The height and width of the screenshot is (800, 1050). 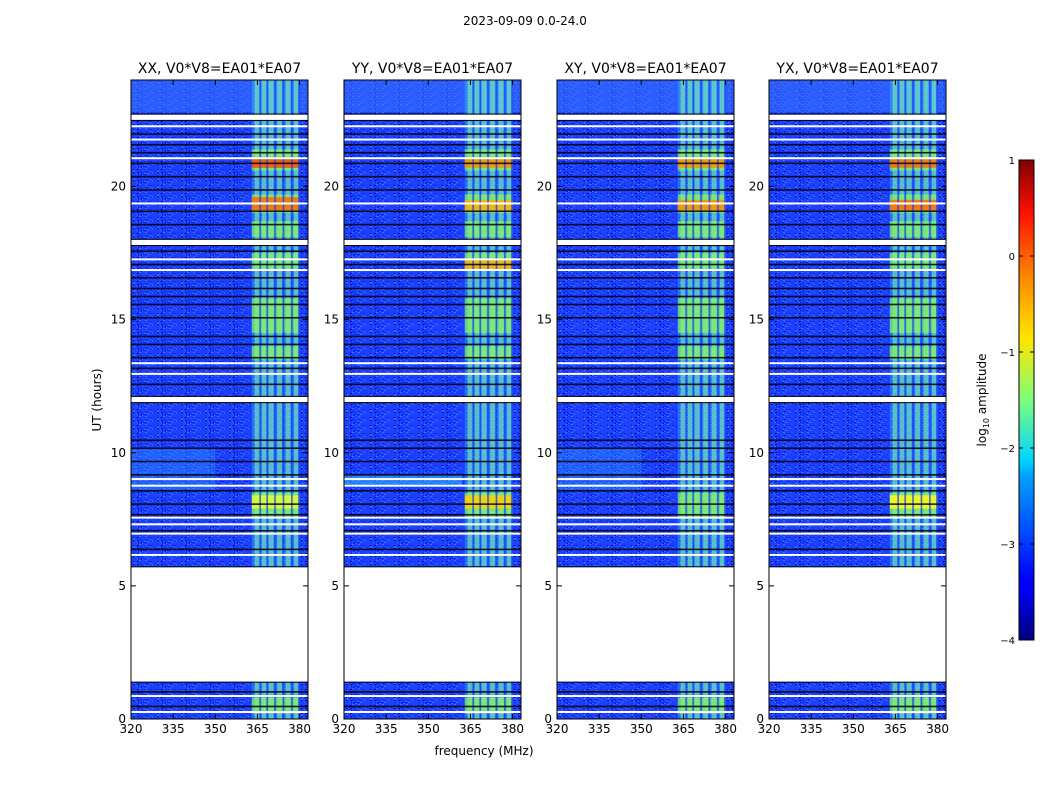 I want to click on colorbar-tick-label: −4, so click(x=1007, y=641).